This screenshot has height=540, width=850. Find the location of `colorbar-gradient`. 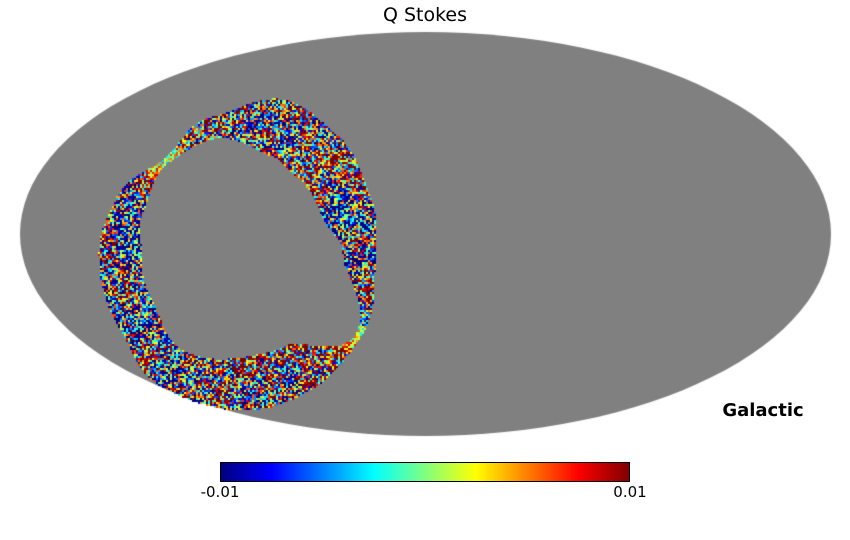

colorbar-gradient is located at coordinates (425, 472).